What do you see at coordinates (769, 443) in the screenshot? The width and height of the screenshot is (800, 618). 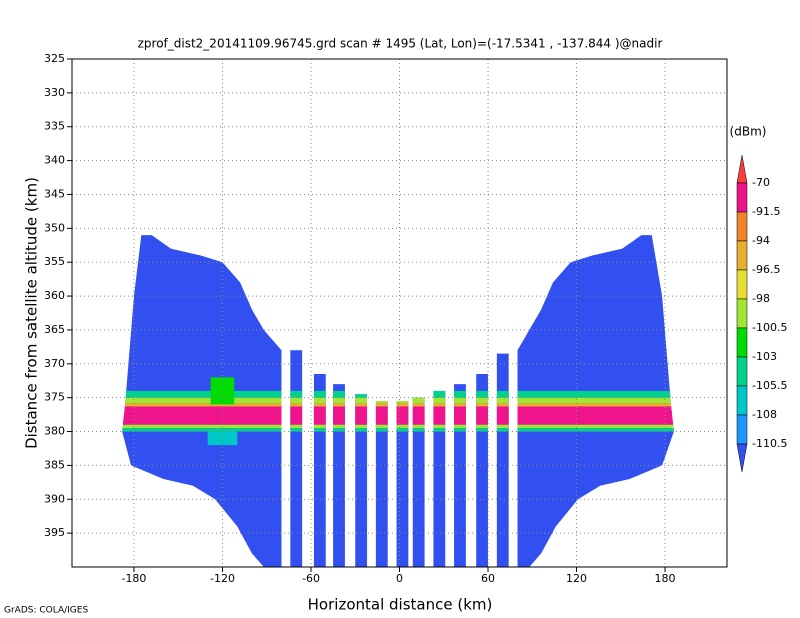 I see `colorbar-label: -110.5` at bounding box center [769, 443].